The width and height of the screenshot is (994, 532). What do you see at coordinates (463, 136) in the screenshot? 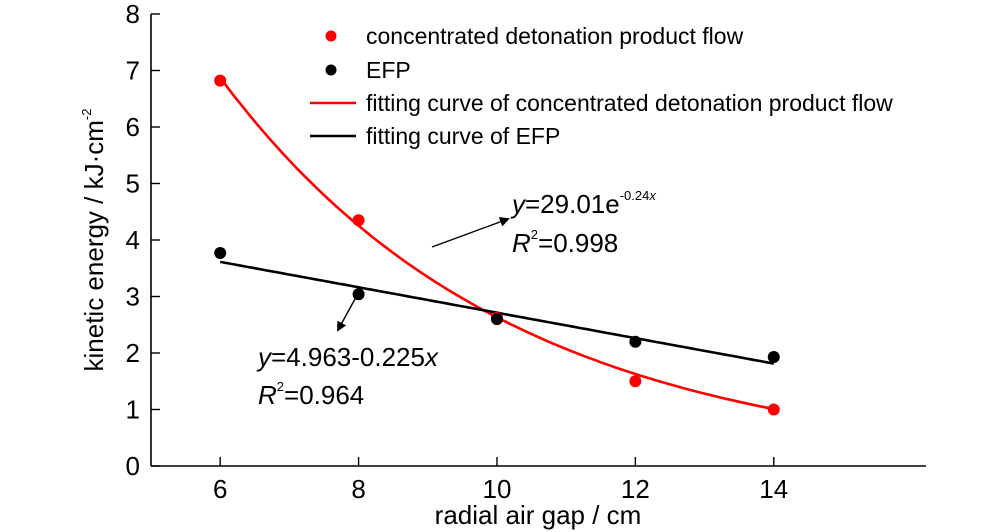
I see `legend-label-black-fit: fitting curve of EFP` at bounding box center [463, 136].